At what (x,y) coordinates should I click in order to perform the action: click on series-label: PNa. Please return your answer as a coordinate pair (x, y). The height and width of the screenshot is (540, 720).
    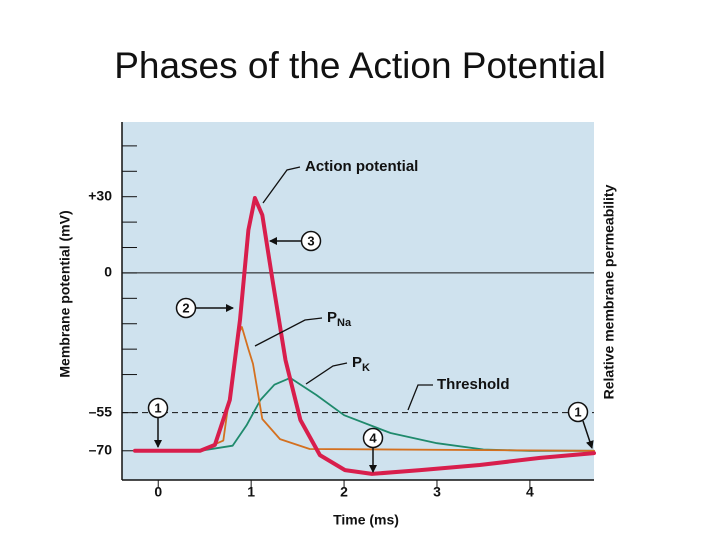
    Looking at the image, I should click on (339, 319).